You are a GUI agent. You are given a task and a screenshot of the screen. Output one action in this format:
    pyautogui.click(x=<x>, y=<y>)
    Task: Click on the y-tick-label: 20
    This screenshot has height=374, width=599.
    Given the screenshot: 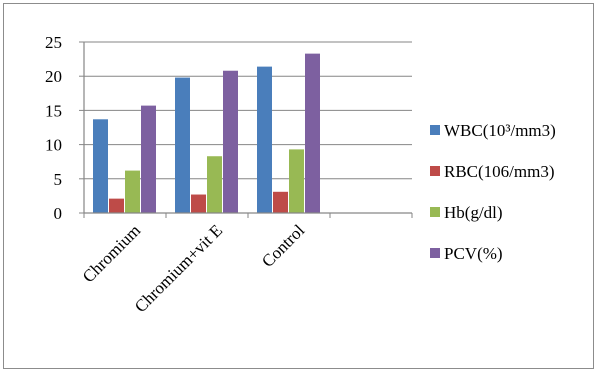 What is the action you would take?
    pyautogui.click(x=53, y=76)
    